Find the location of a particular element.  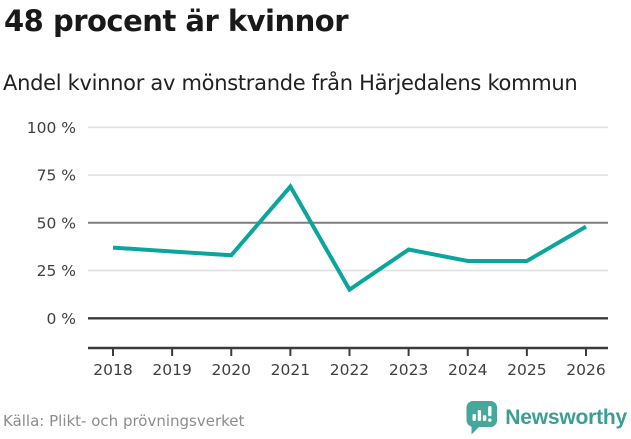

newsworthy-wordmark: Newsworthy is located at coordinates (566, 417).